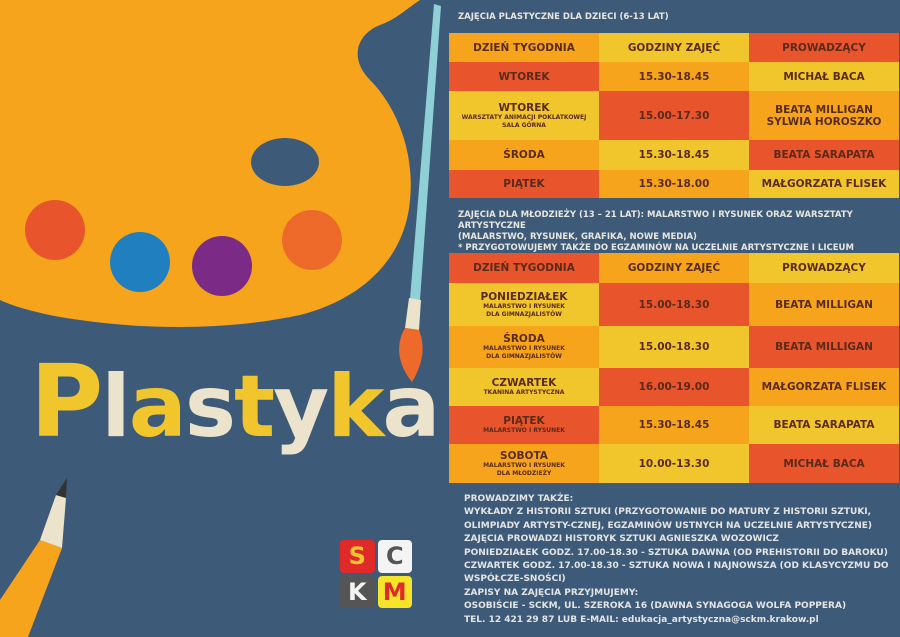 The height and width of the screenshot is (637, 900). I want to click on pencil-icon, so click(33, 557).